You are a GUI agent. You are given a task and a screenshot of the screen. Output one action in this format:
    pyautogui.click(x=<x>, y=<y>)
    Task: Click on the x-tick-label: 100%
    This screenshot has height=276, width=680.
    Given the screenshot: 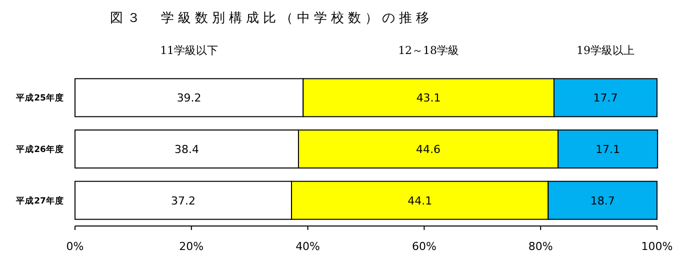 What is the action you would take?
    pyautogui.click(x=657, y=246)
    